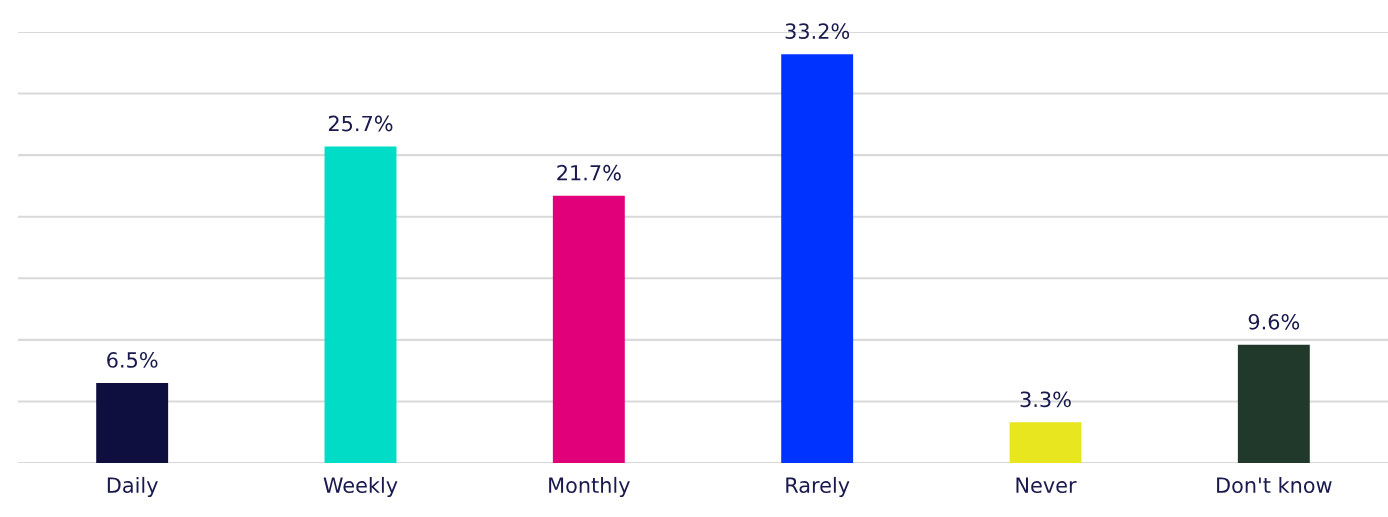 The image size is (1388, 517). I want to click on data-label: 33.2%, so click(817, 31).